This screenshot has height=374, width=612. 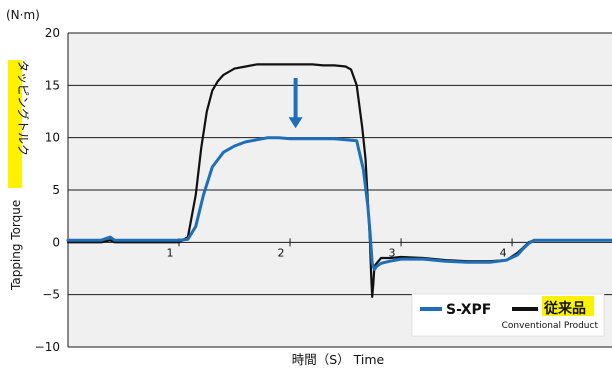 I want to click on y-tick-label: 15, so click(x=52, y=85).